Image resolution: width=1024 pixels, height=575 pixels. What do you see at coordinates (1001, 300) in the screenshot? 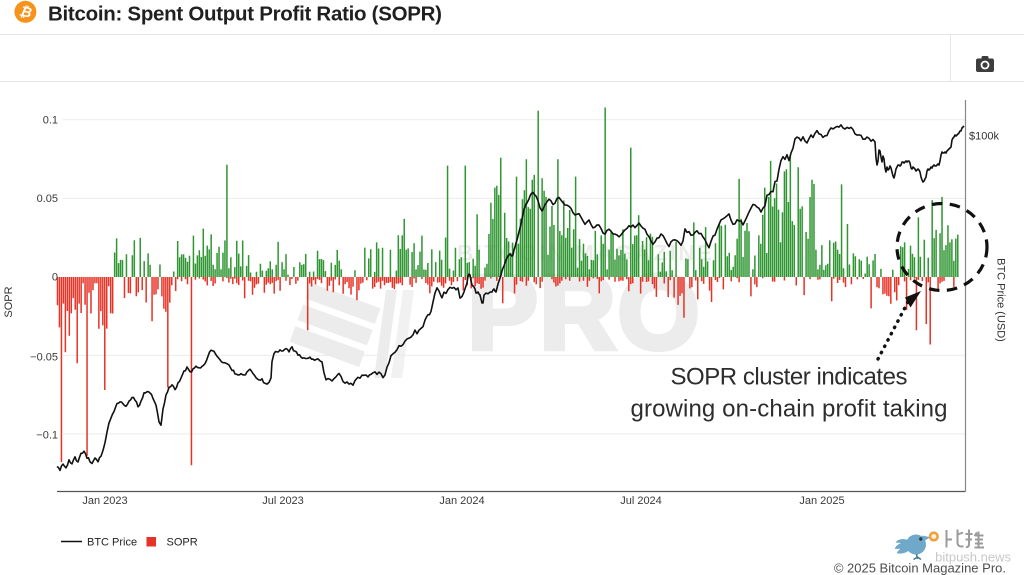
I see `svg-text: BTC Price (USD)` at bounding box center [1001, 300].